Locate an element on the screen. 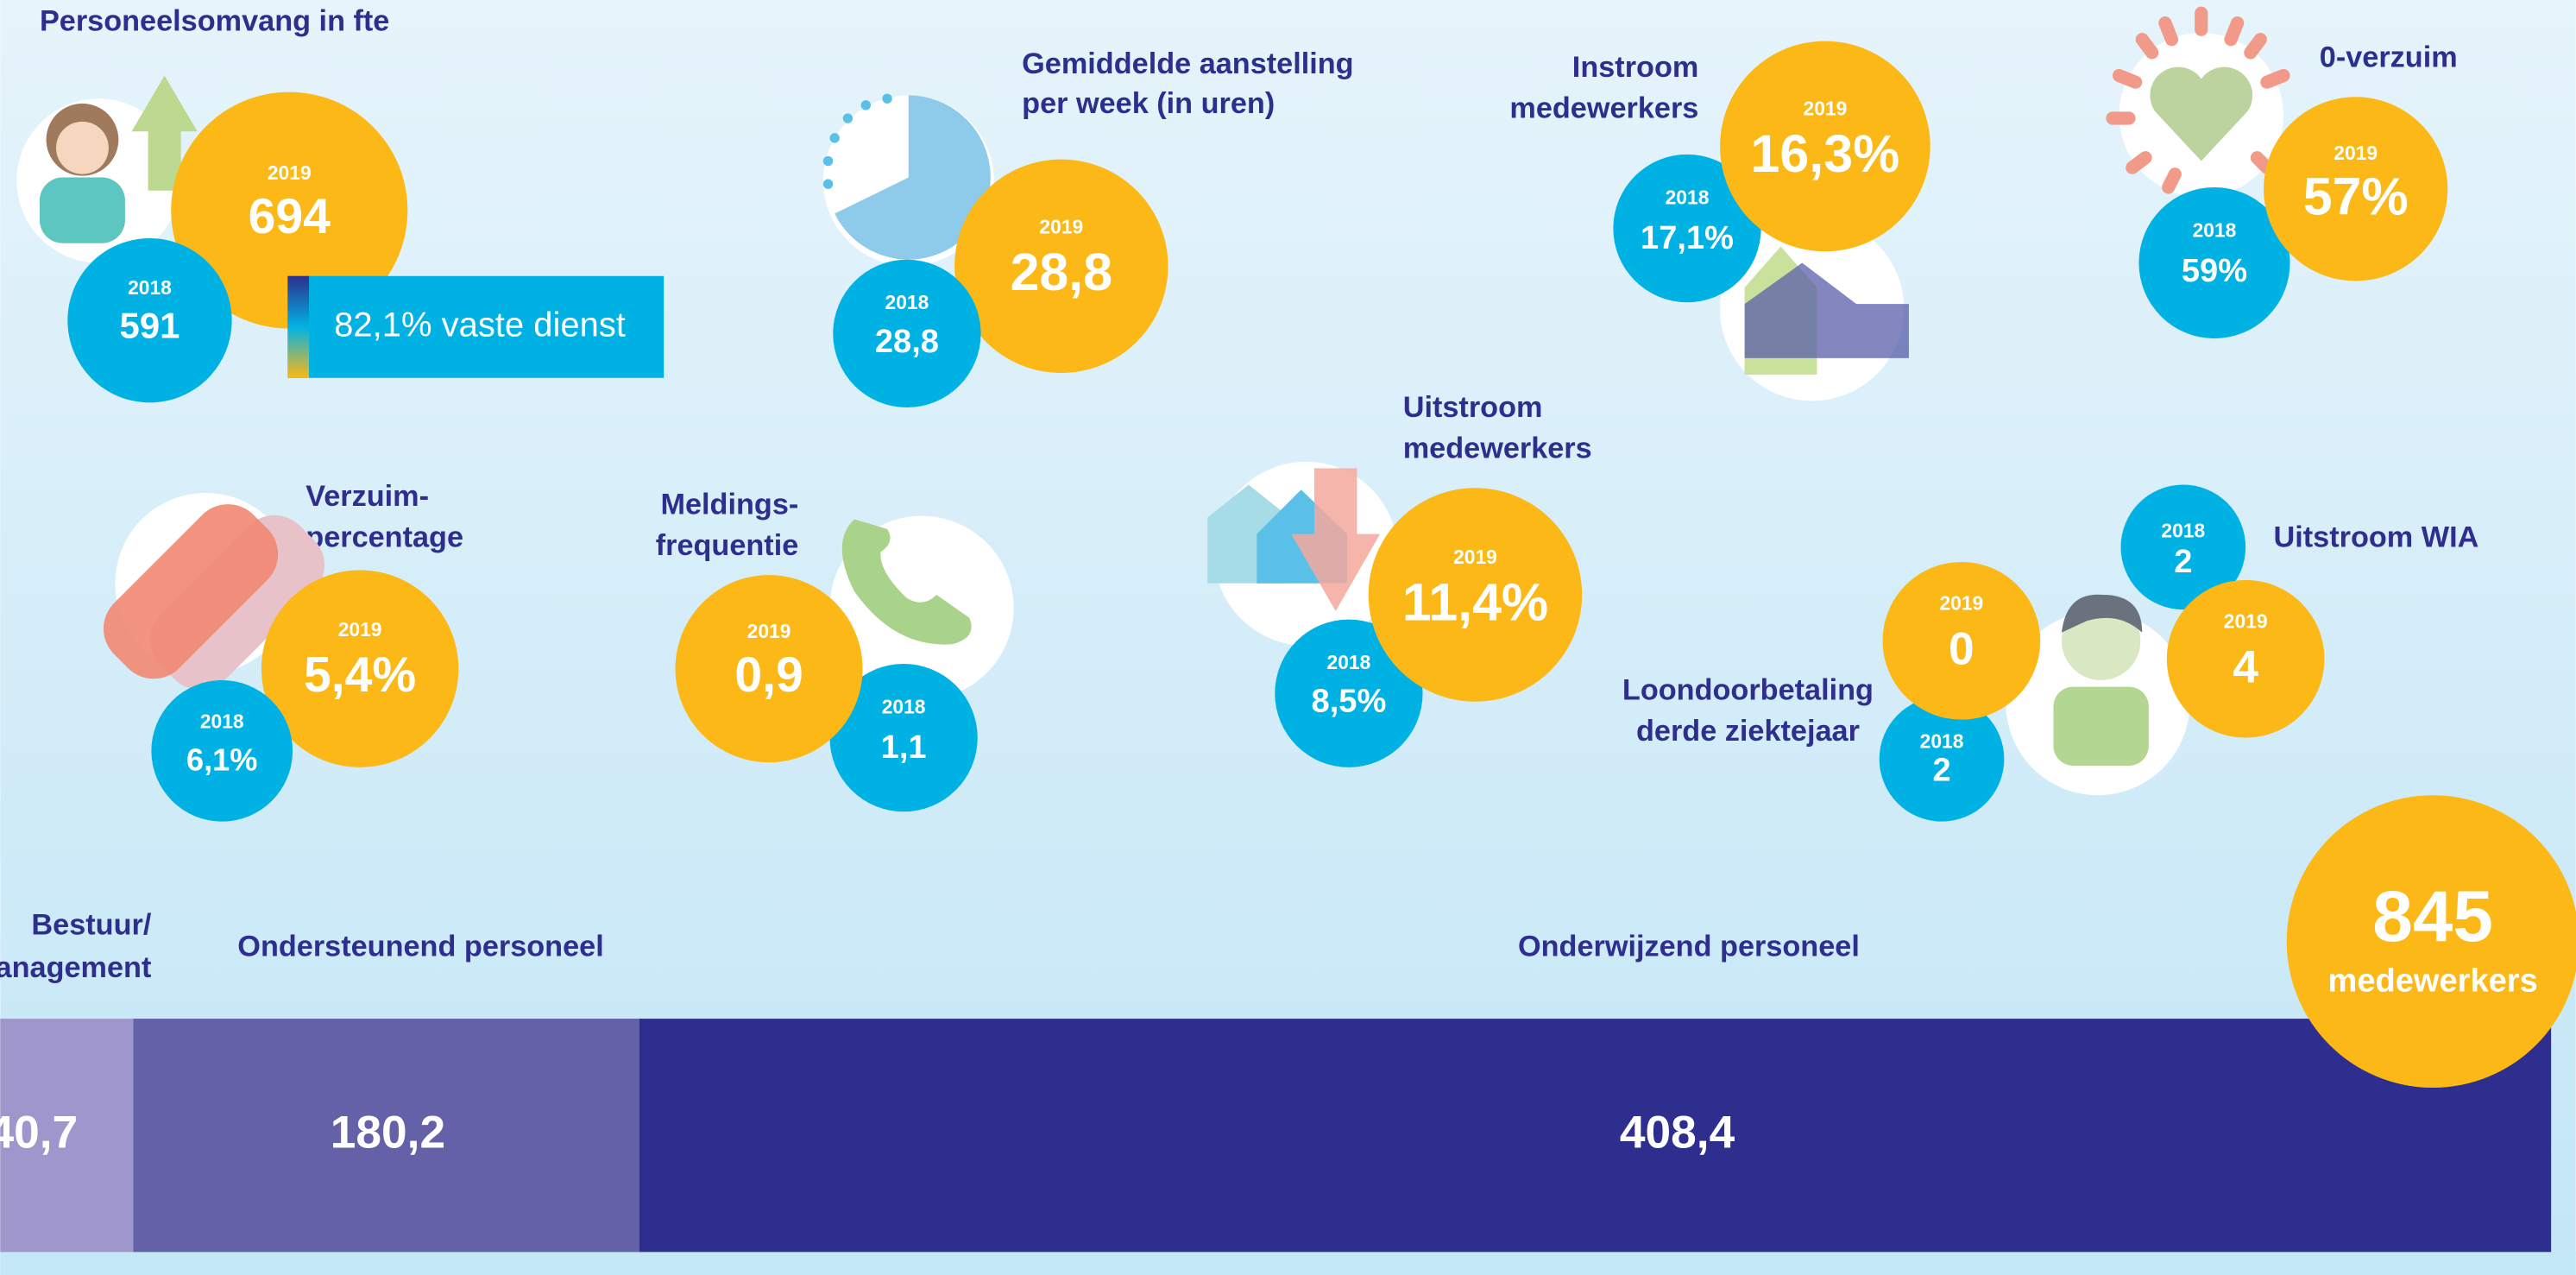 This screenshot has height=1275, width=2576. clock-icon is located at coordinates (913, 177).